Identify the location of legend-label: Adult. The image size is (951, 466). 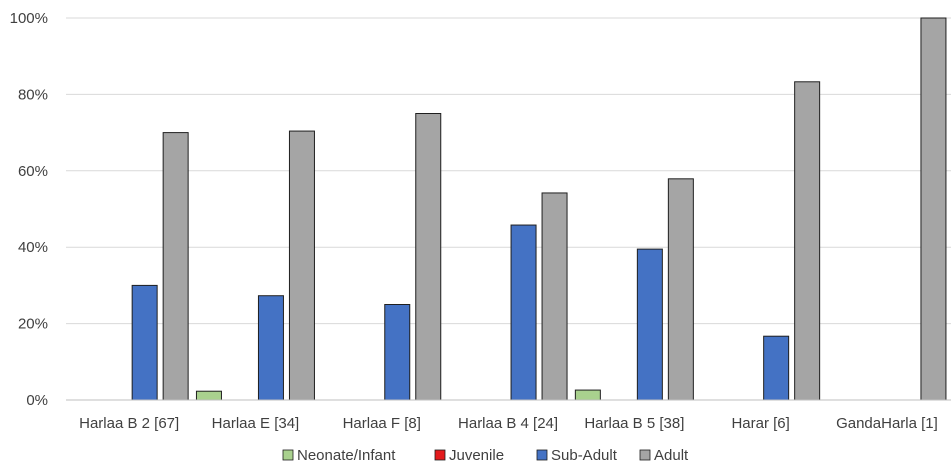
(671, 455).